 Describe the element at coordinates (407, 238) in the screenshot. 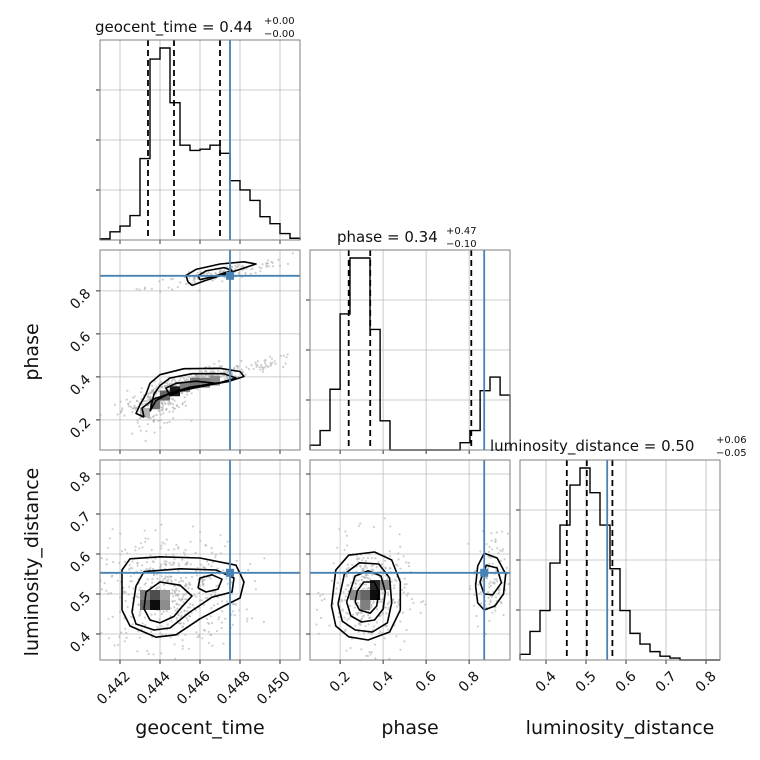

I see `title-phase: phase = 0.34 +0.47 −0.10` at that location.